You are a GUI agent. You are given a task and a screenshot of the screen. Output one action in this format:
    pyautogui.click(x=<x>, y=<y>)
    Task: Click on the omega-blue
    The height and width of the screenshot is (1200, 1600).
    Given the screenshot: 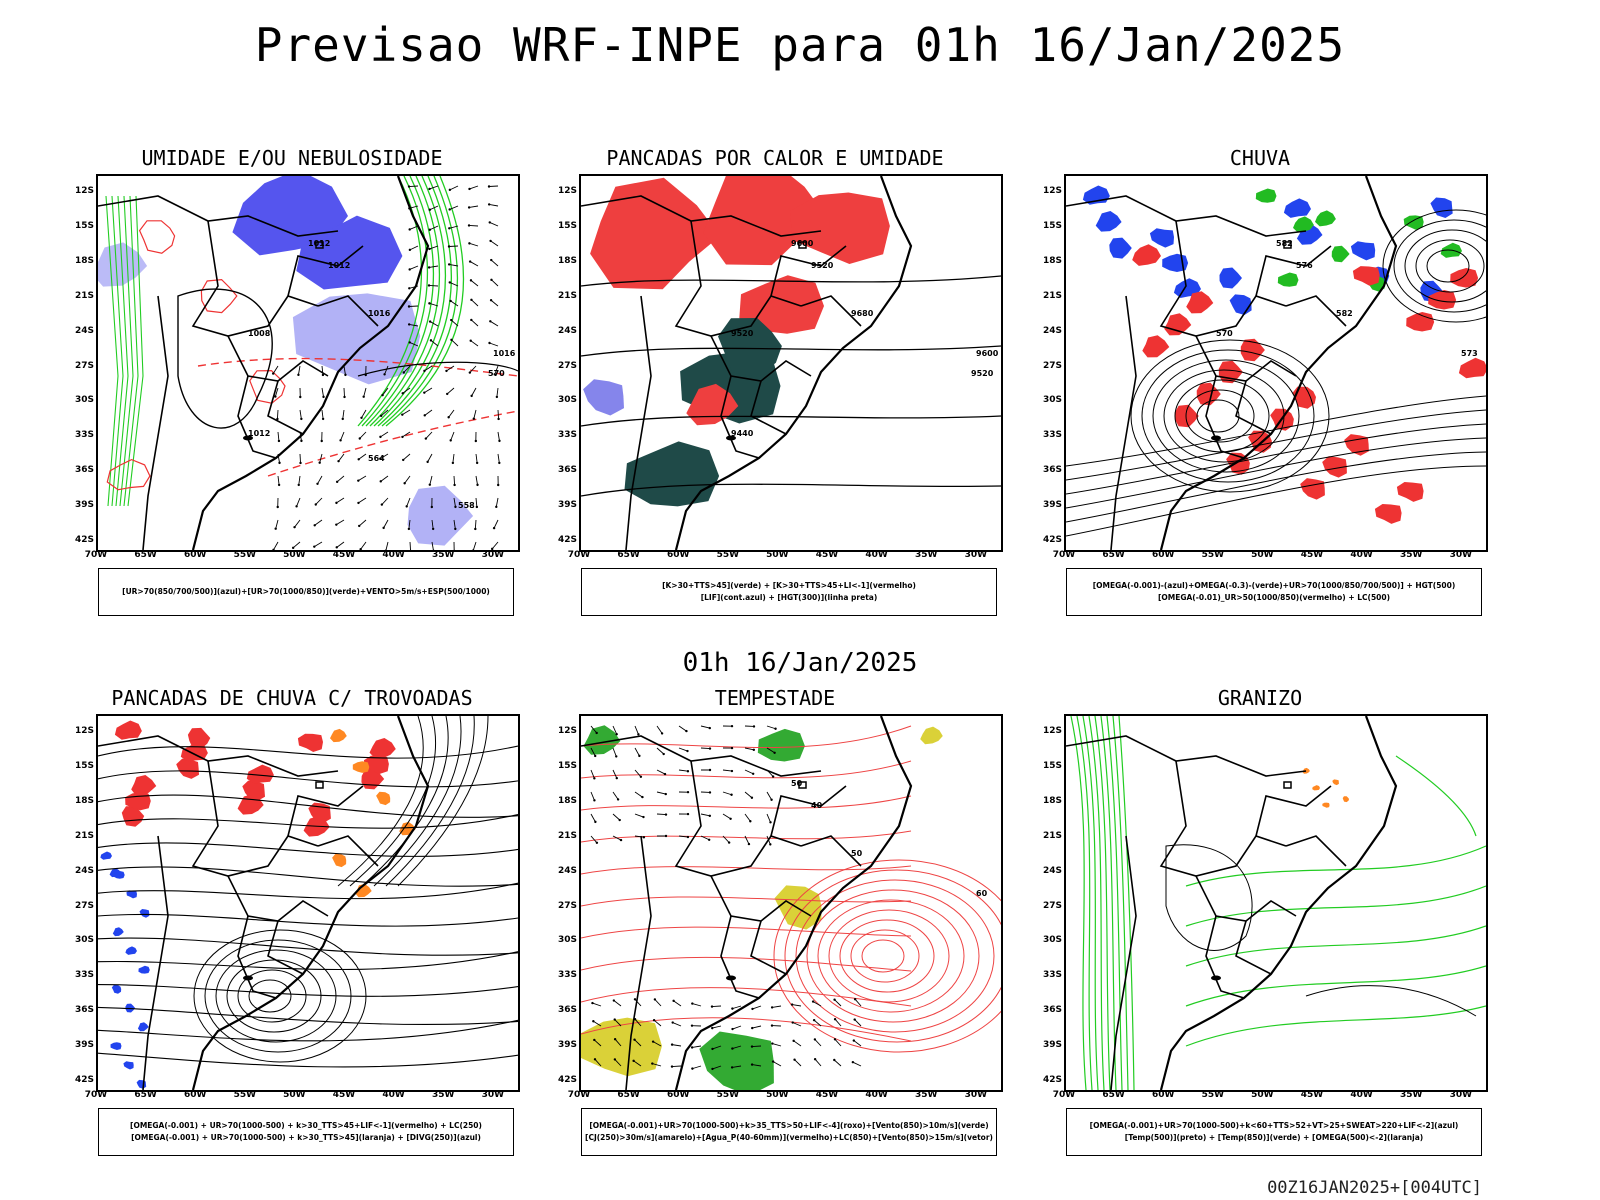 What is the action you would take?
    pyautogui.click(x=1230, y=278)
    